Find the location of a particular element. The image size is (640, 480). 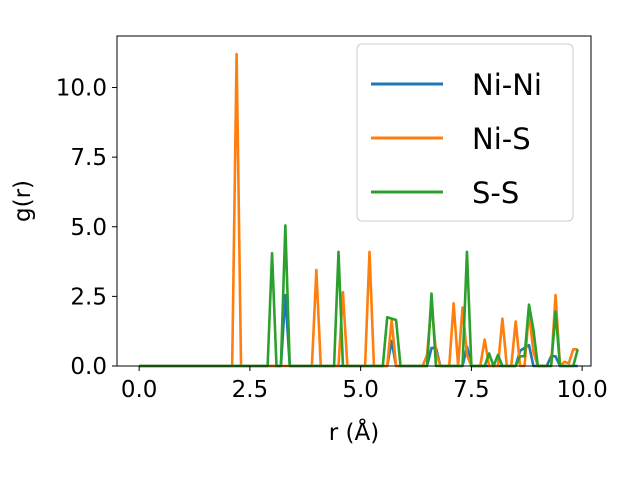

y-tick-label: 2.5 is located at coordinates (88, 297).